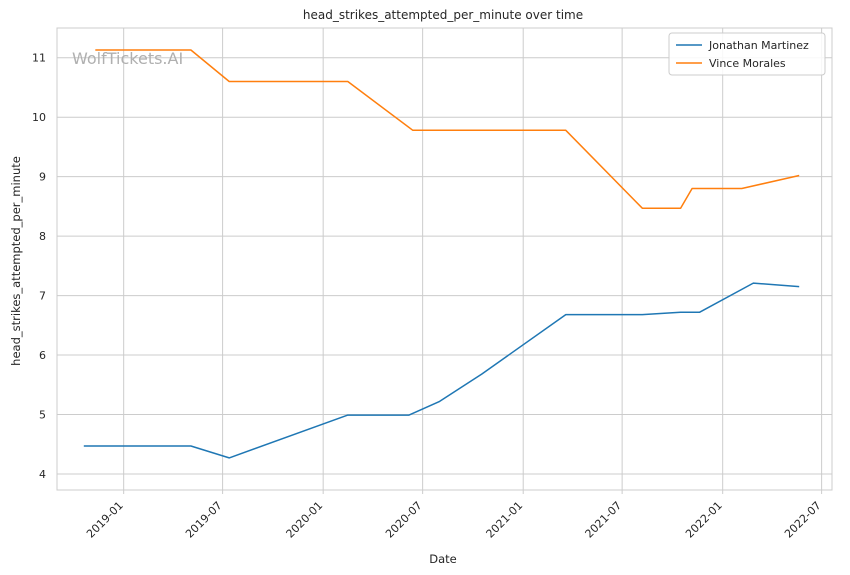 Image resolution: width=850 pixels, height=575 pixels. I want to click on y-tick-label: 8, so click(42, 236).